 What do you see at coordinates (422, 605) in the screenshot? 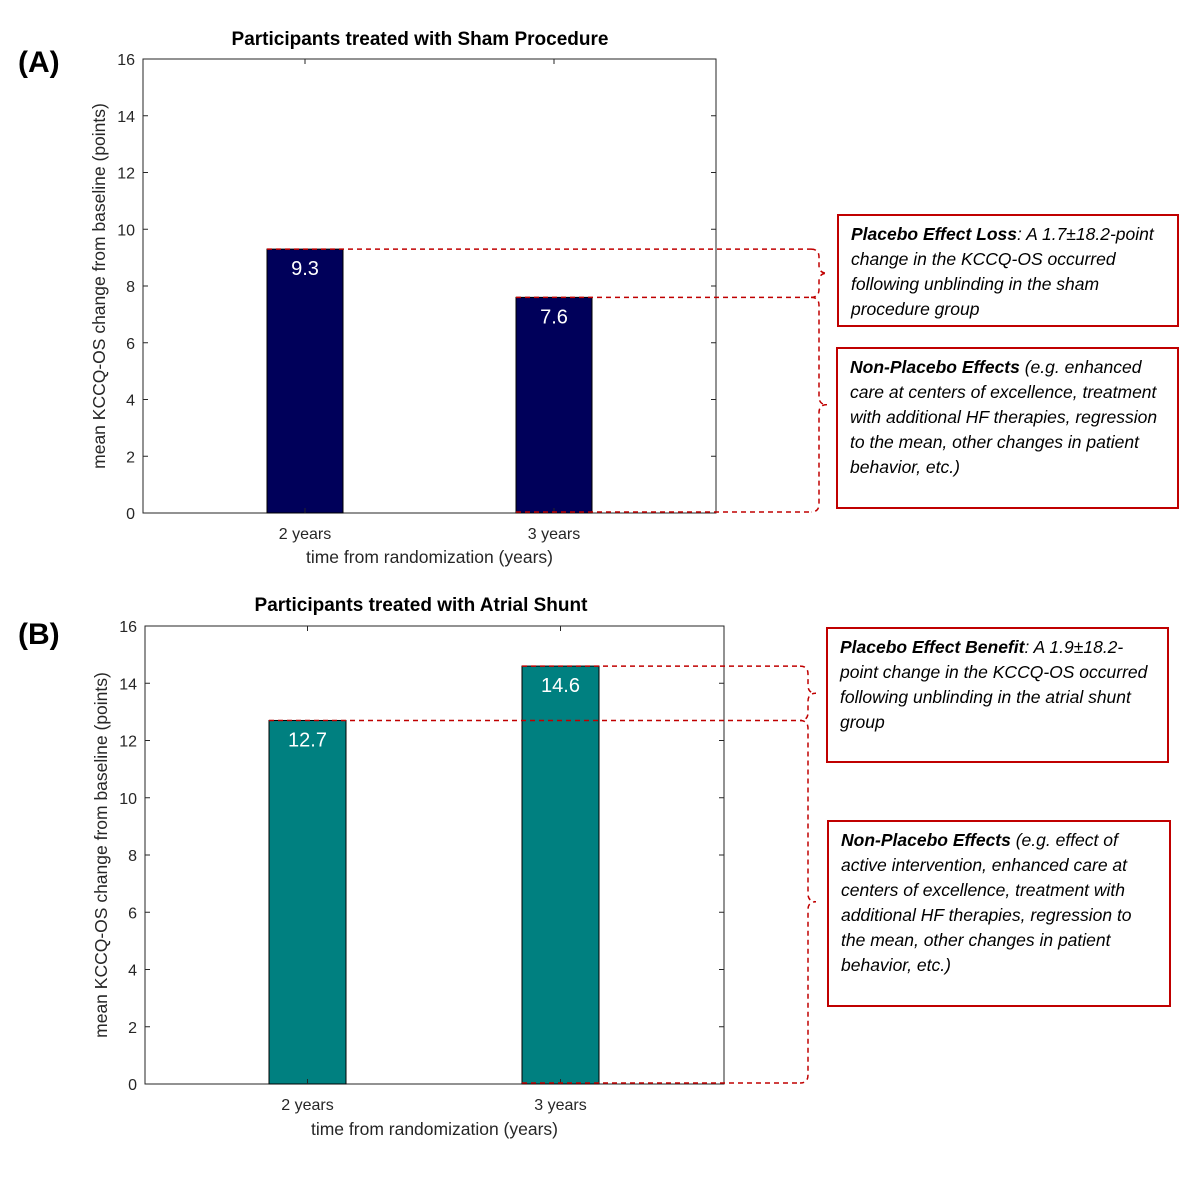
I see `chart-title: Participants treated with Atrial Shunt` at bounding box center [422, 605].